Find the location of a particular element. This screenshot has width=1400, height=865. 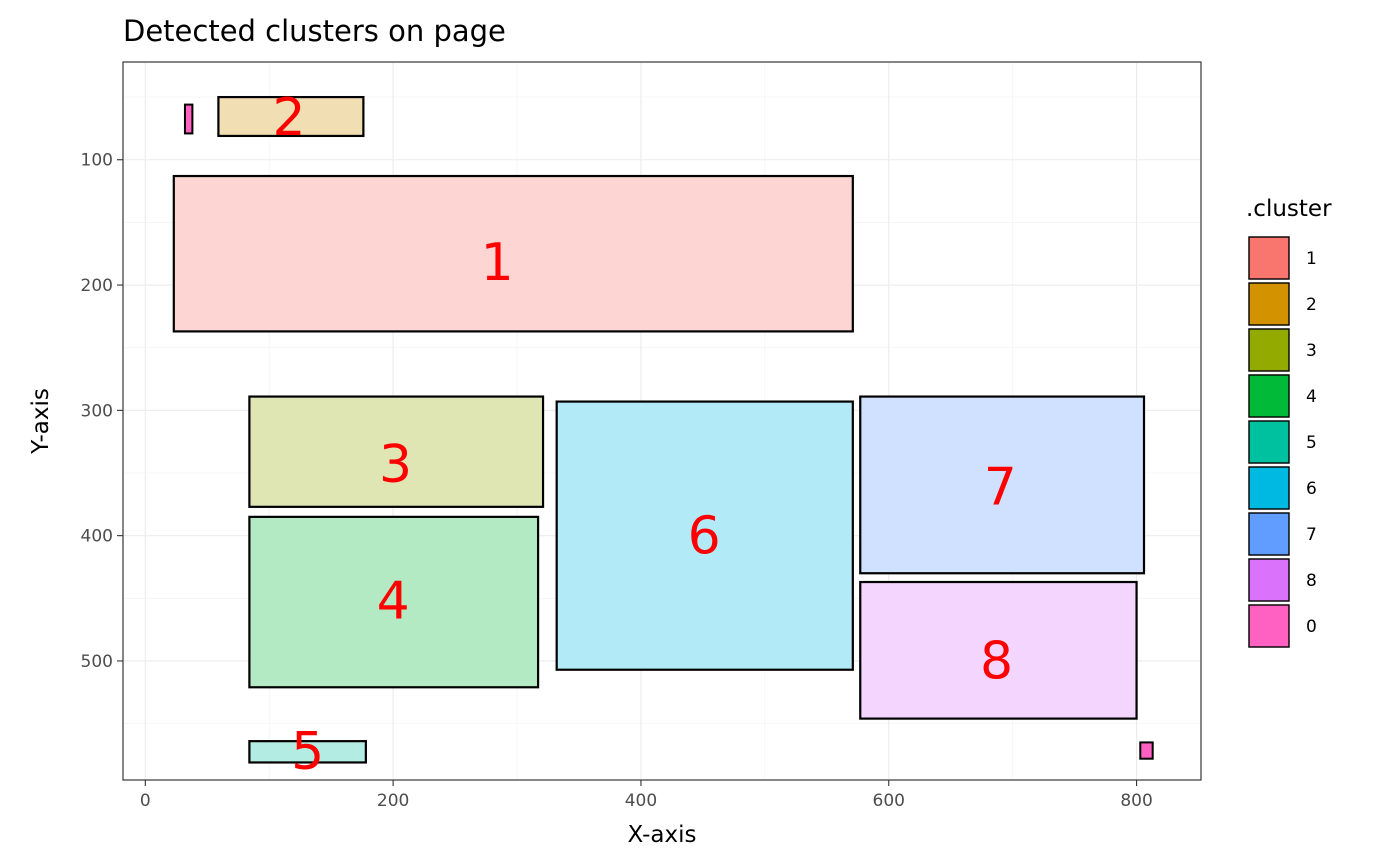

y-axis-title: Y-axis is located at coordinates (41, 421).